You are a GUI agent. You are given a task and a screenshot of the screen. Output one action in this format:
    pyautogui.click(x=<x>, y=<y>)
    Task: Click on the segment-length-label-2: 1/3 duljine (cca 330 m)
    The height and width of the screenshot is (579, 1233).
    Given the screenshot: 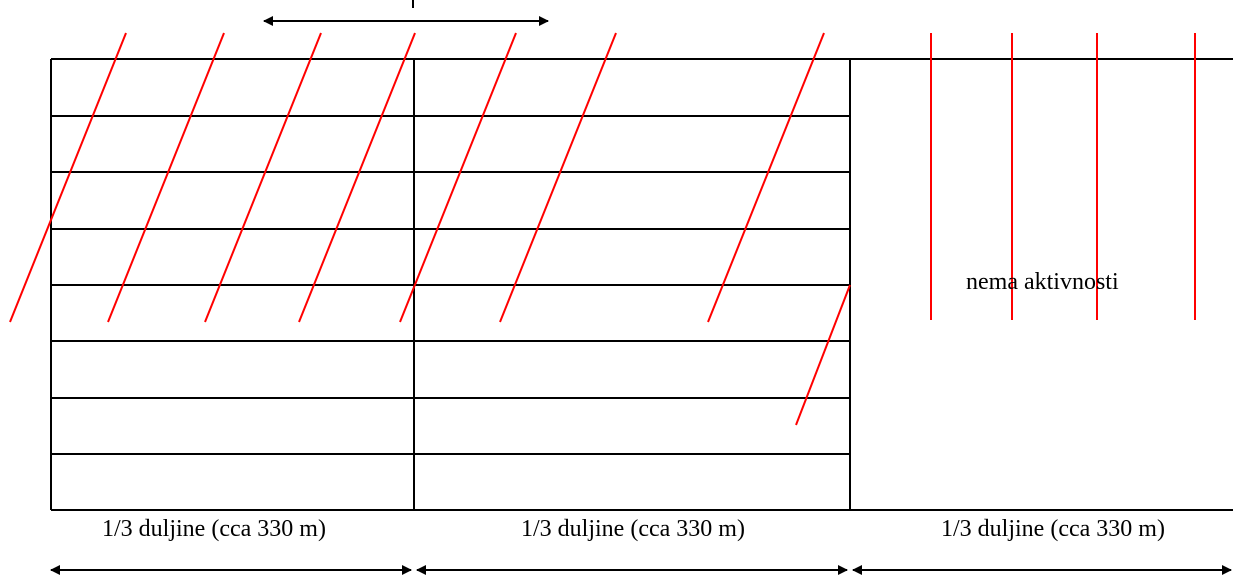 What is the action you would take?
    pyautogui.click(x=633, y=529)
    